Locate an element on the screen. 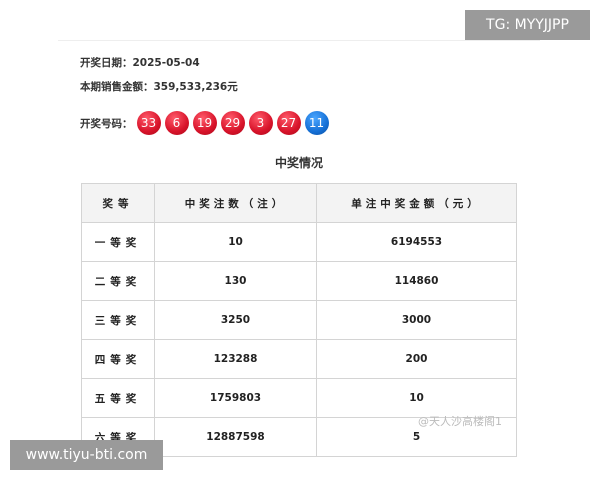 The image size is (600, 480). winner-count: 130 is located at coordinates (235, 281).